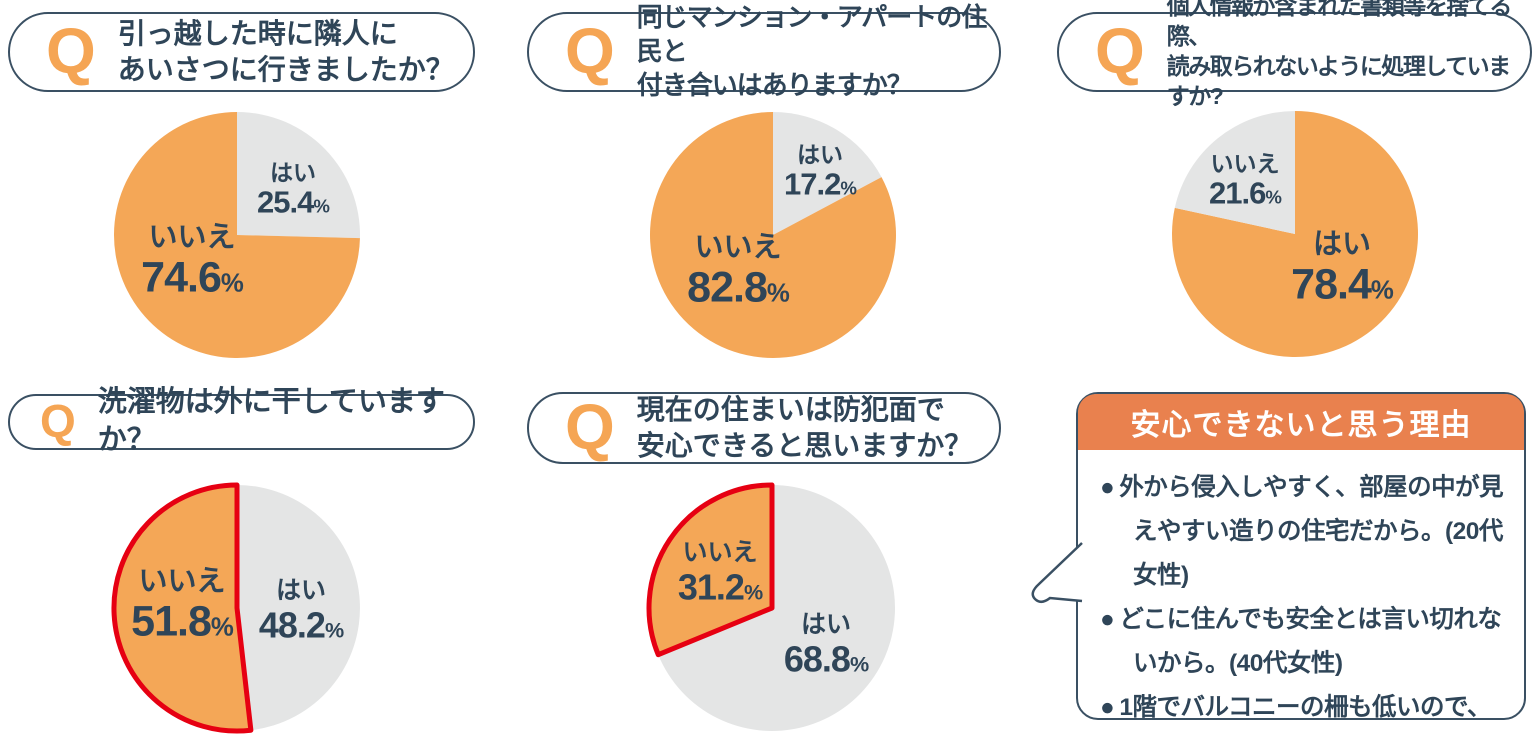 The height and width of the screenshot is (735, 1532). Describe the element at coordinates (171, 621) in the screenshot. I see `pie-value: 51.8` at that location.